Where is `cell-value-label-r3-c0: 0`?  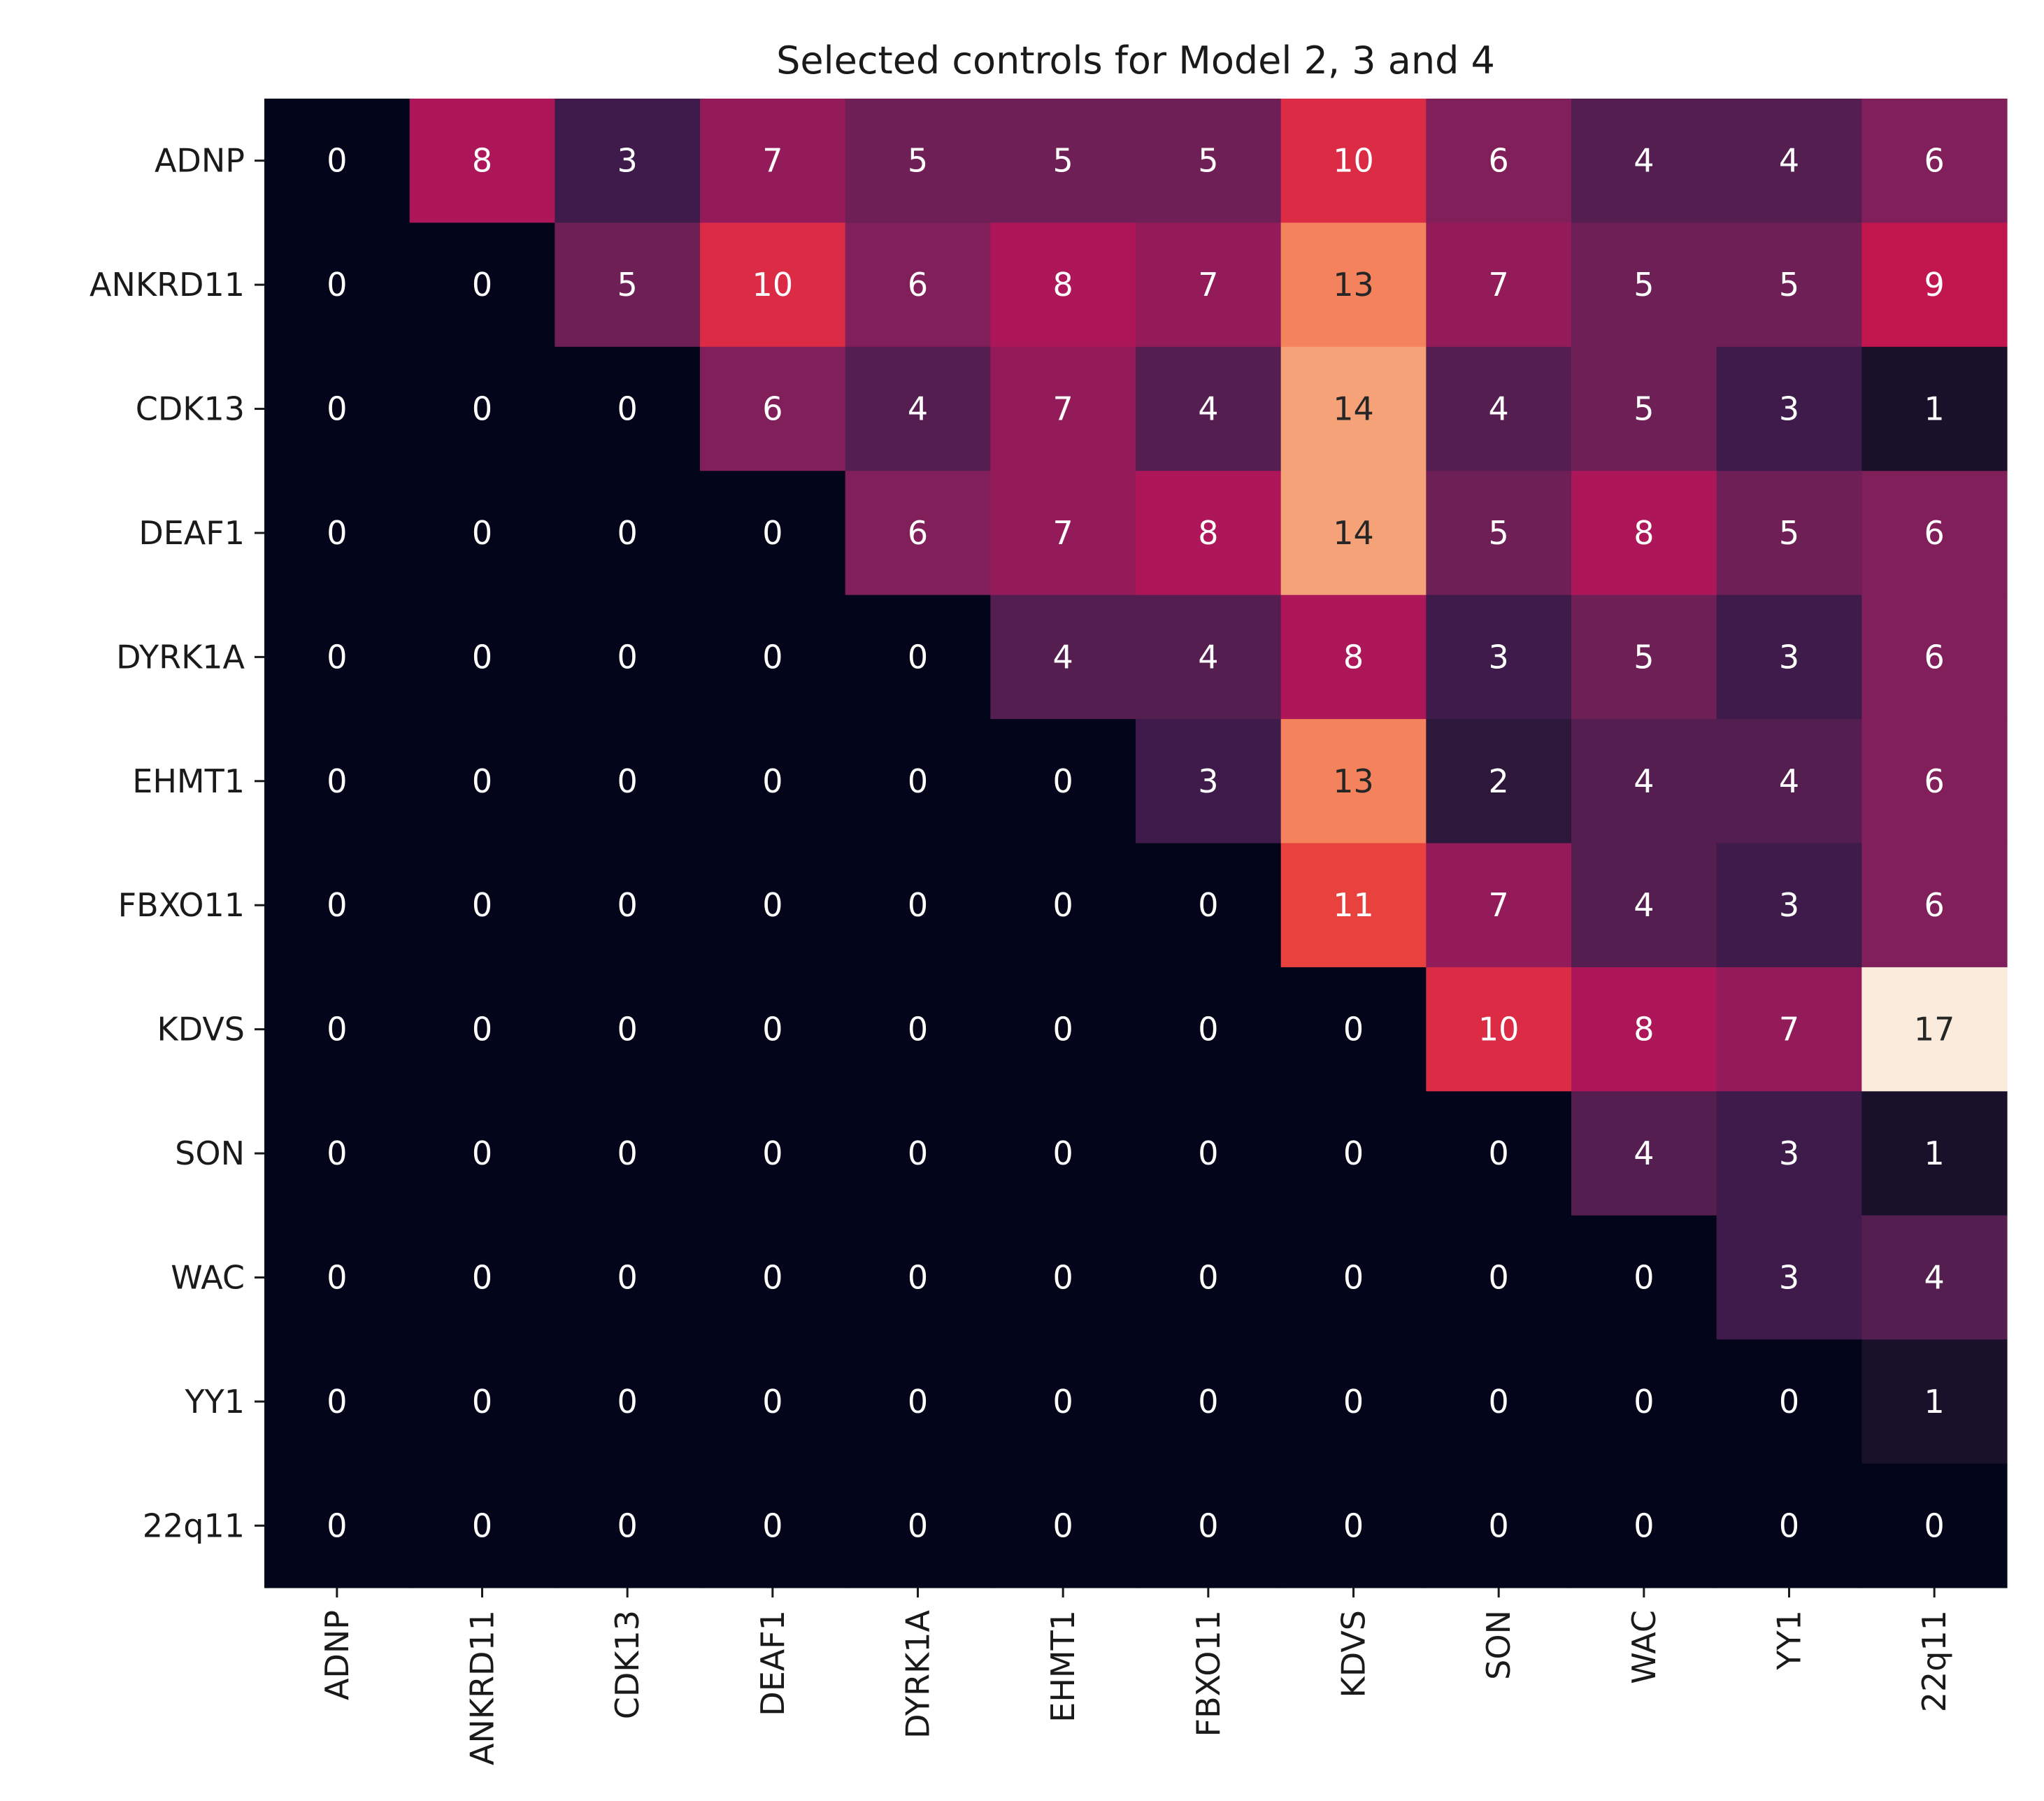
cell-value-label-r3-c0: 0 is located at coordinates (337, 533).